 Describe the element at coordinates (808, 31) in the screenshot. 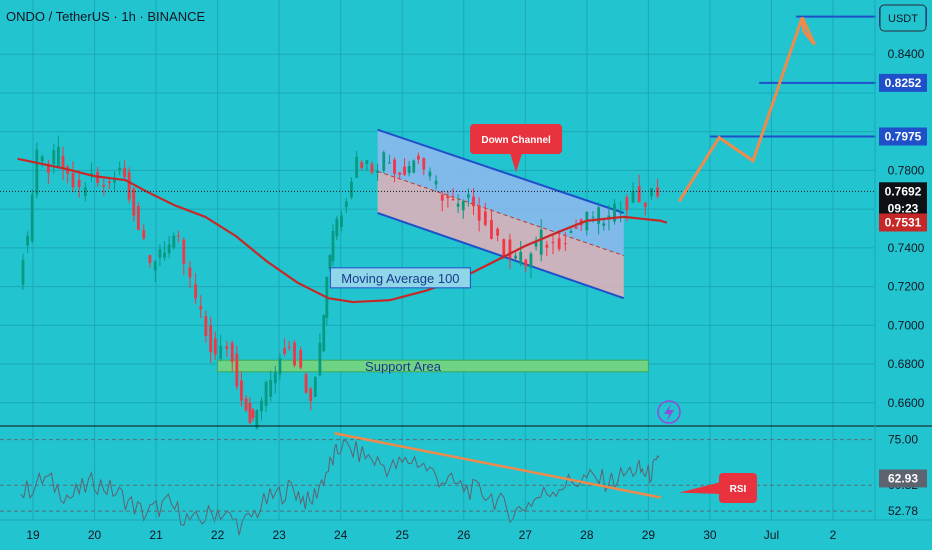

I see `projection-arrowhead` at that location.